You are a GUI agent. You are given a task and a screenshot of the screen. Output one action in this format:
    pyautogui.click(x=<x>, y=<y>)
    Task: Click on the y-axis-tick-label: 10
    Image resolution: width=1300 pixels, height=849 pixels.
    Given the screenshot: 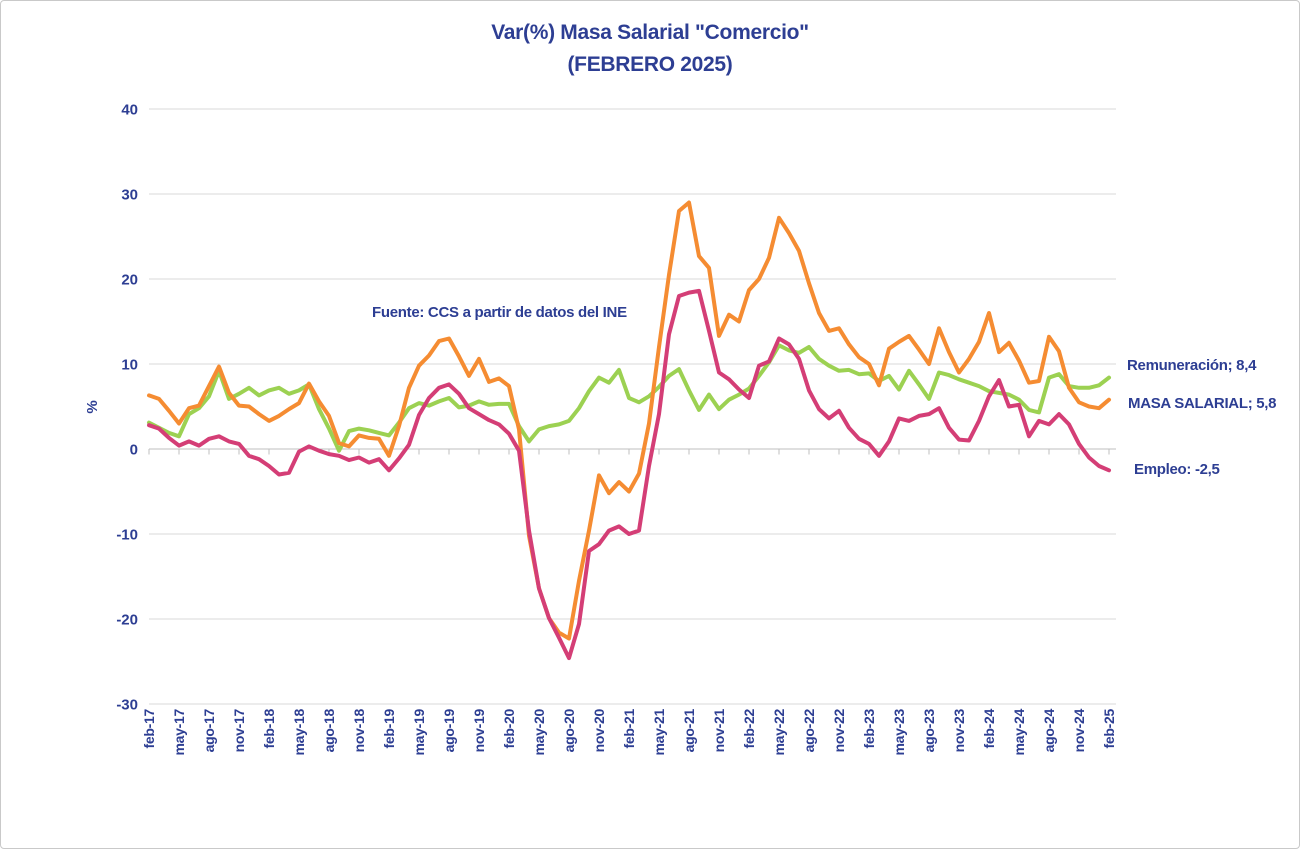 What is the action you would take?
    pyautogui.click(x=129, y=365)
    